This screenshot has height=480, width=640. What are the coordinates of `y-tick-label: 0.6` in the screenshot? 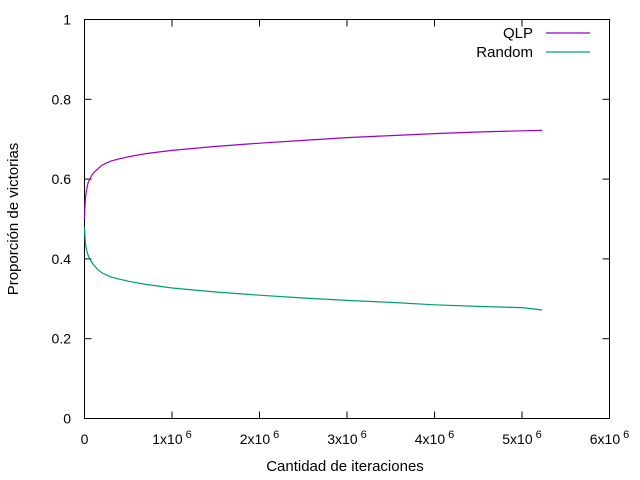 It's located at (62, 179).